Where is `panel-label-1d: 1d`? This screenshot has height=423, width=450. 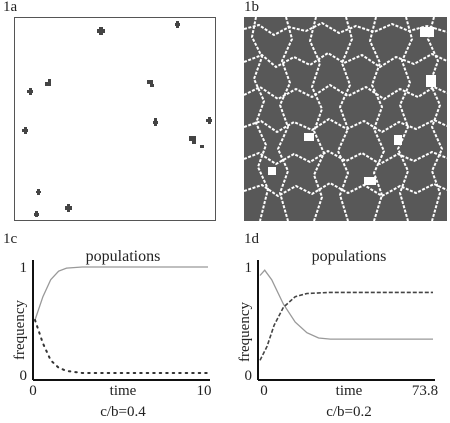 panel-label-1d: 1d is located at coordinates (251, 239).